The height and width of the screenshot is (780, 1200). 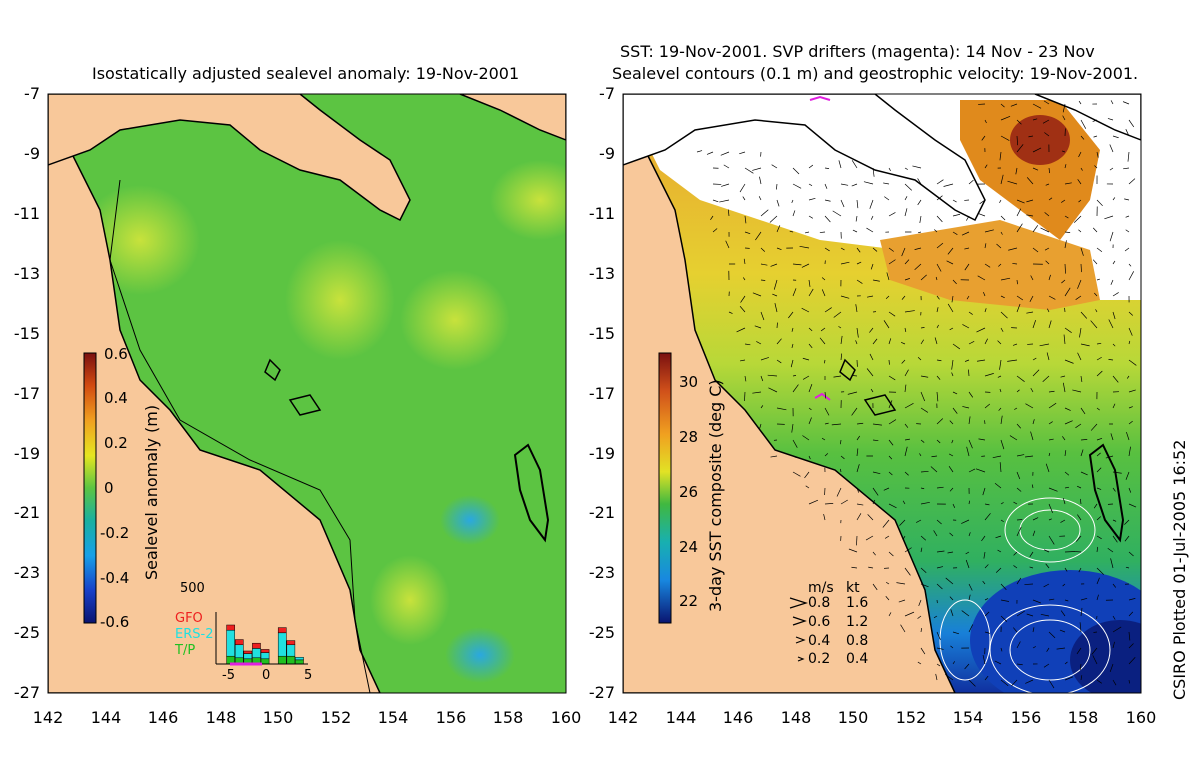 I want to click on y-tick: -19, so click(x=26, y=453).